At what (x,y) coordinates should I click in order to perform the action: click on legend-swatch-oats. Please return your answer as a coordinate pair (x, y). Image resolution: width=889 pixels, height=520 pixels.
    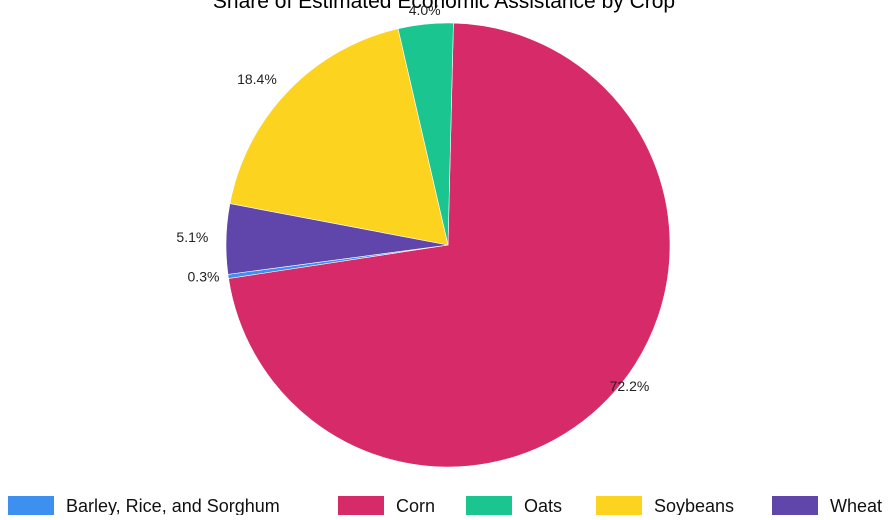
    Looking at the image, I should click on (489, 506).